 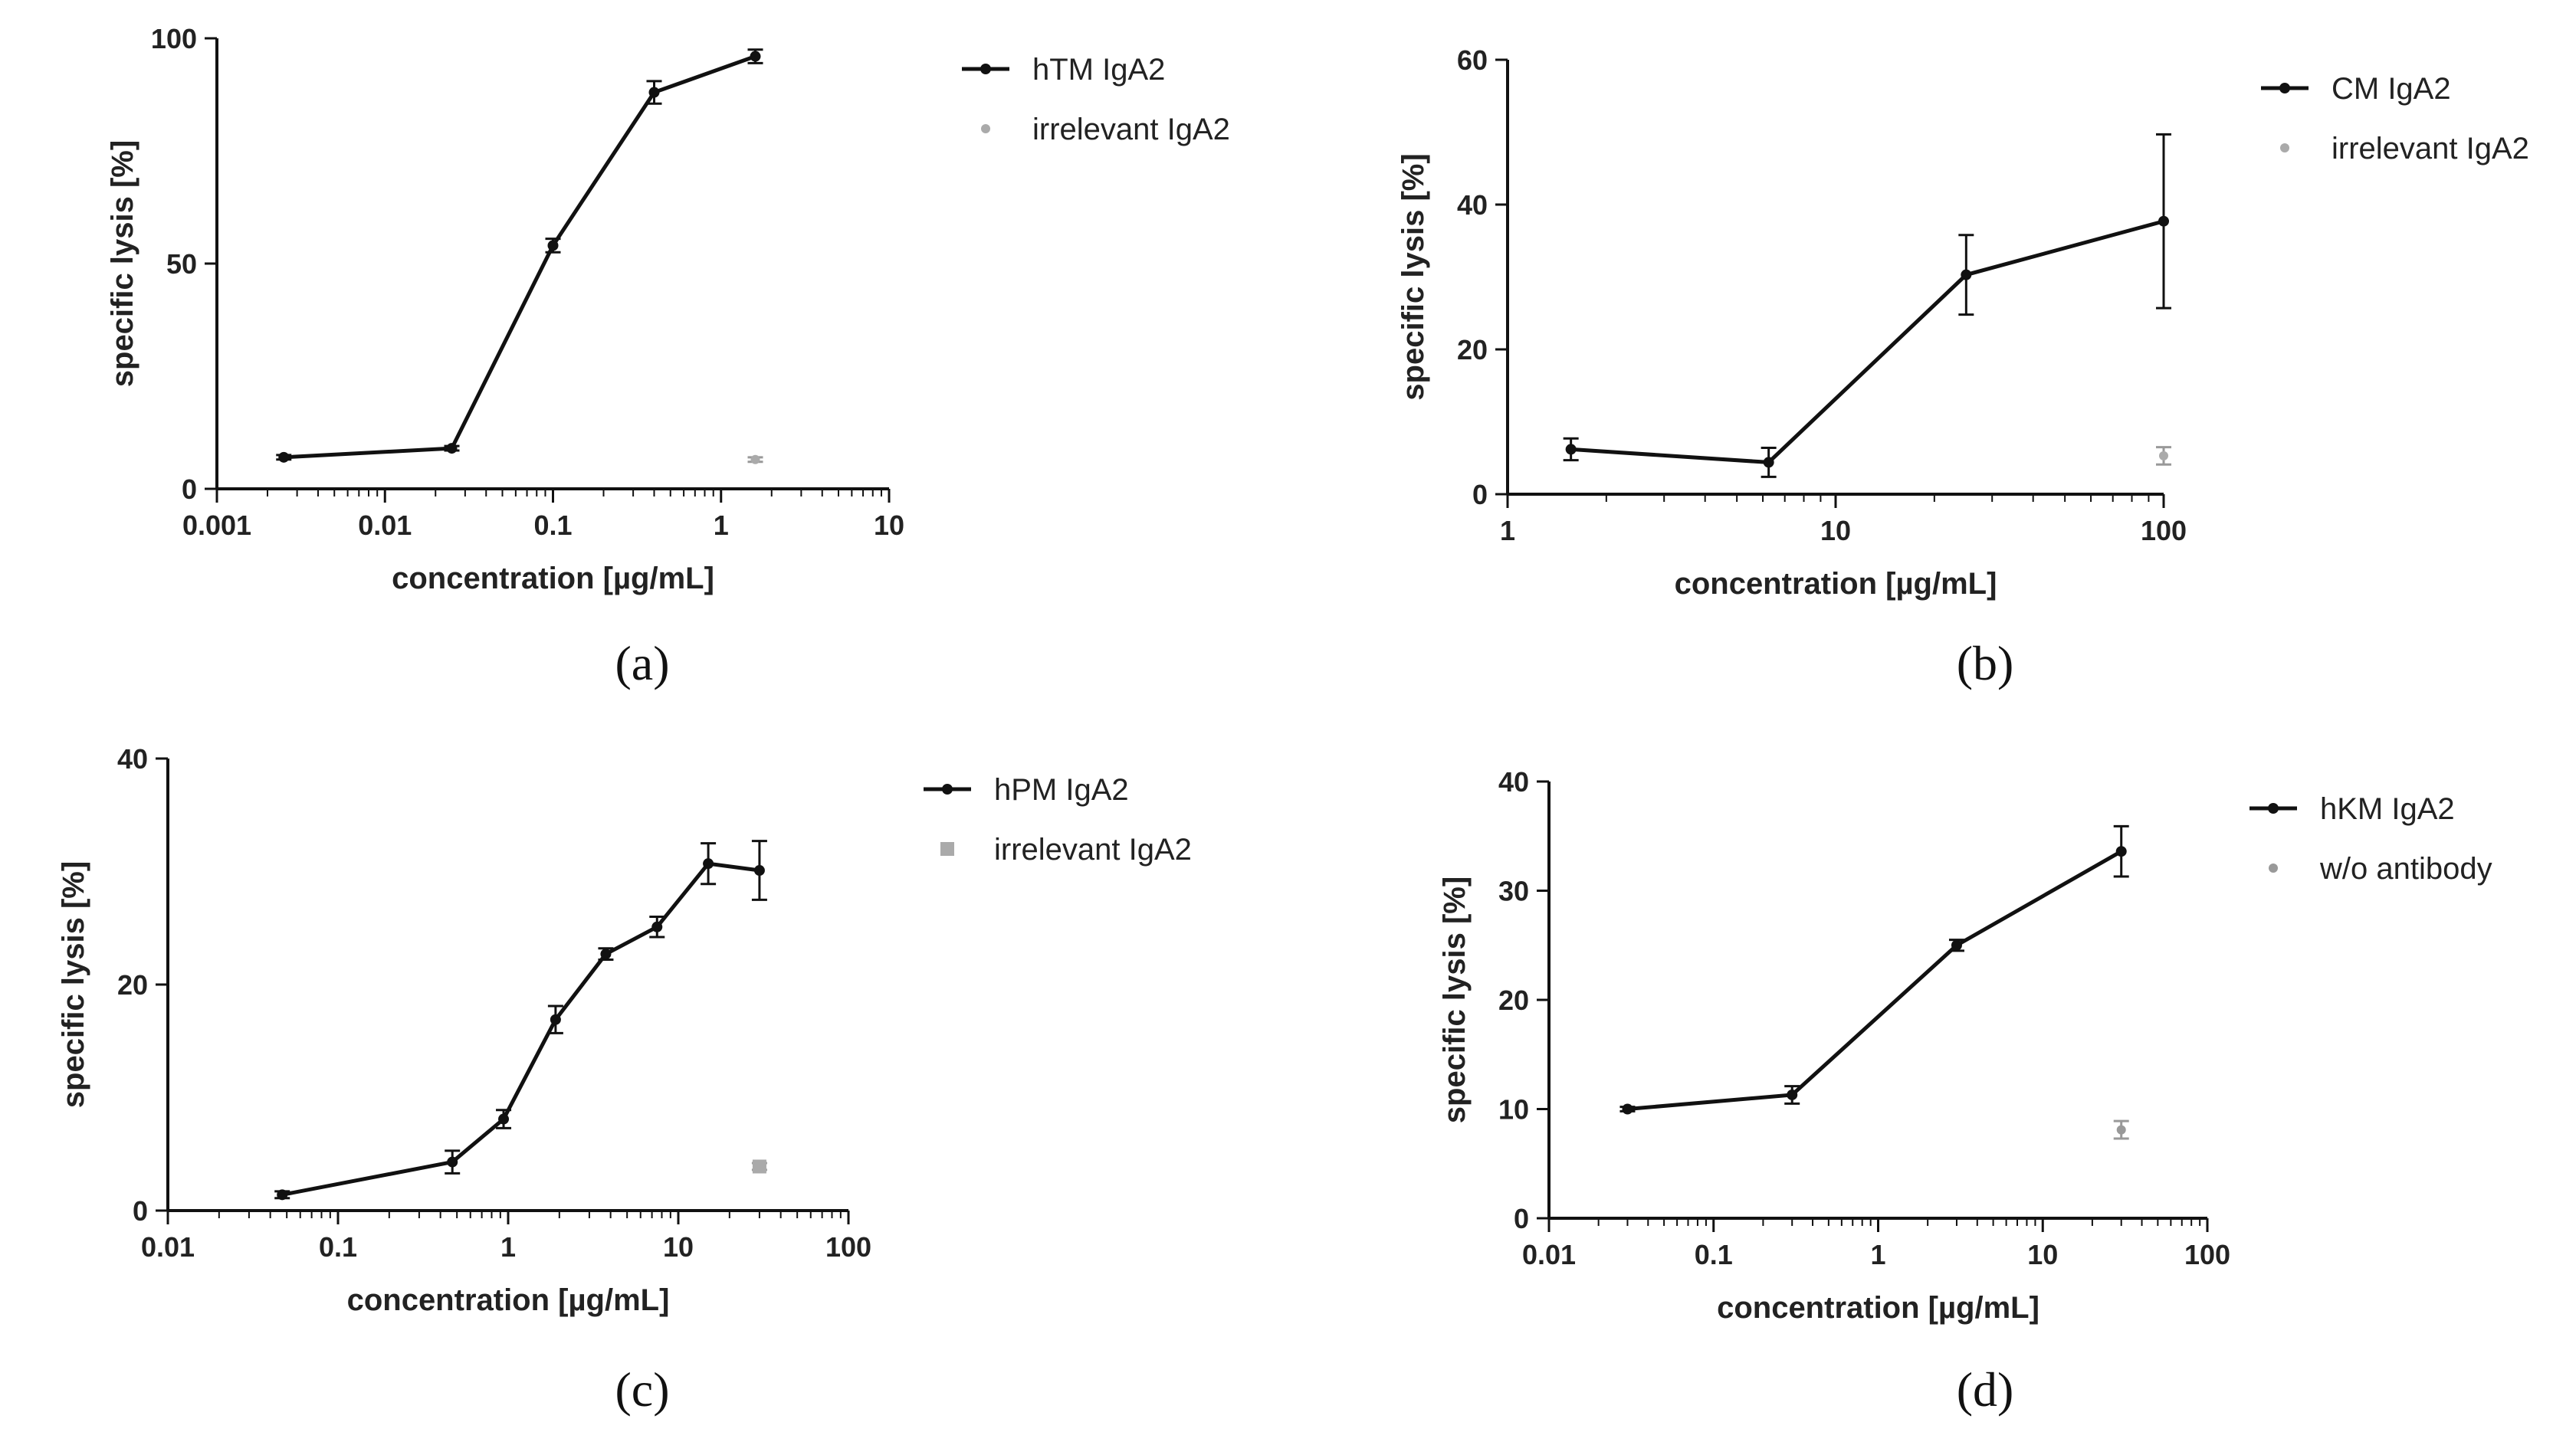 What do you see at coordinates (2405, 869) in the screenshot?
I see `legend-label: w/o antibody` at bounding box center [2405, 869].